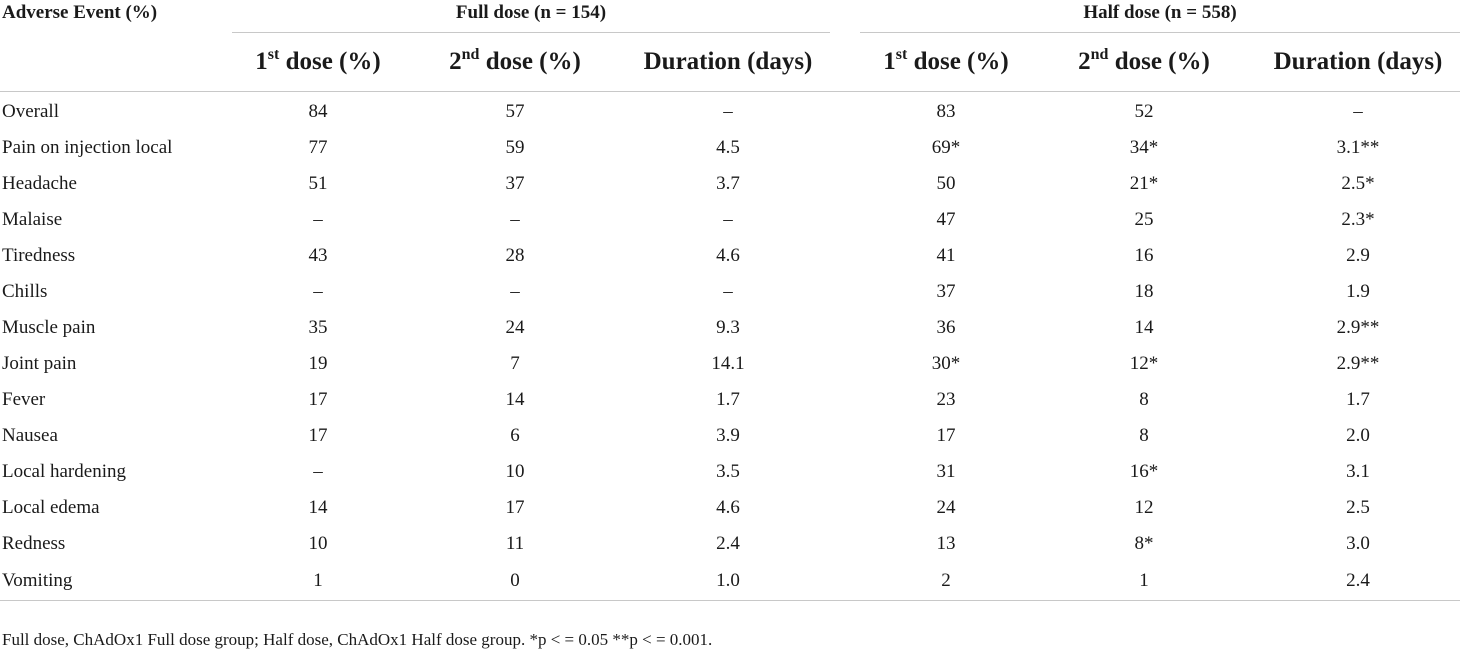 The width and height of the screenshot is (1460, 654). I want to click on table-cell: 4.6, so click(728, 507).